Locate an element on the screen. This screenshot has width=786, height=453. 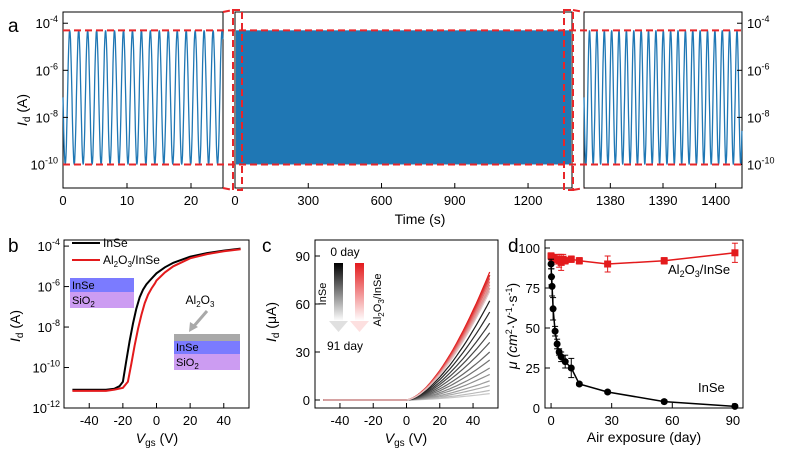
panel-a-xtick-label: 1390 is located at coordinates (663, 200).